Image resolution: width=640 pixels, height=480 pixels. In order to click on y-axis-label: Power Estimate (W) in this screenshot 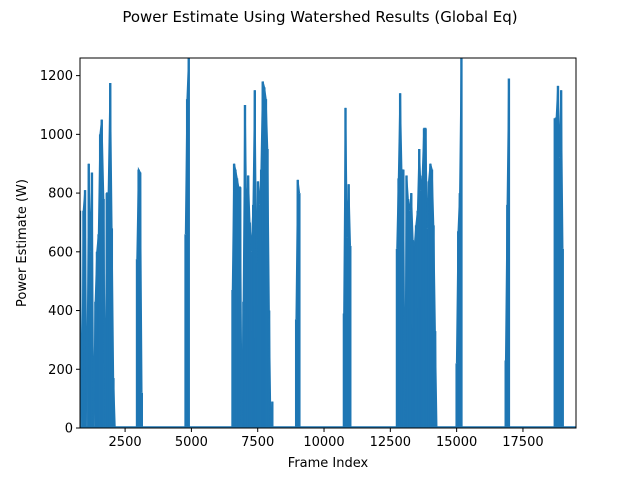, I will do `click(22, 243)`.